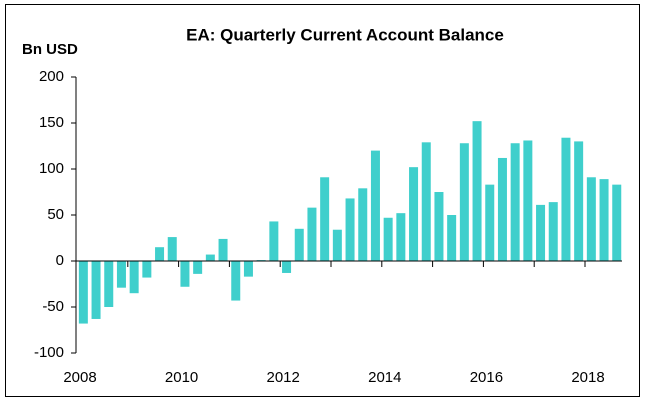 This screenshot has height=401, width=646. I want to click on y-axis-label: Bn USD, so click(50, 49).